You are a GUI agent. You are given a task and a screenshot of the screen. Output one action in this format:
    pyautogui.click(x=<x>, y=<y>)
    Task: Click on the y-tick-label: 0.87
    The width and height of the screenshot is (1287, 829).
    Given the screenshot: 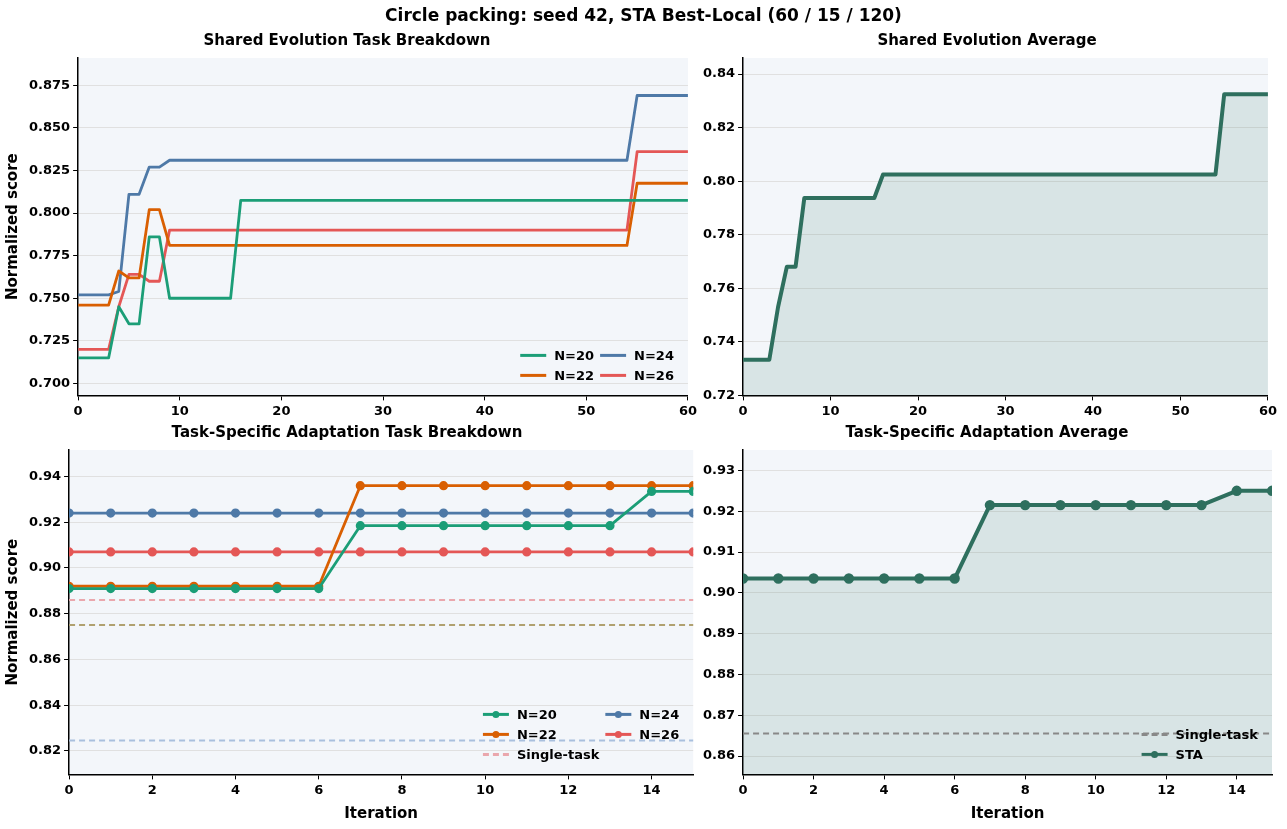 What is the action you would take?
    pyautogui.click(x=719, y=714)
    